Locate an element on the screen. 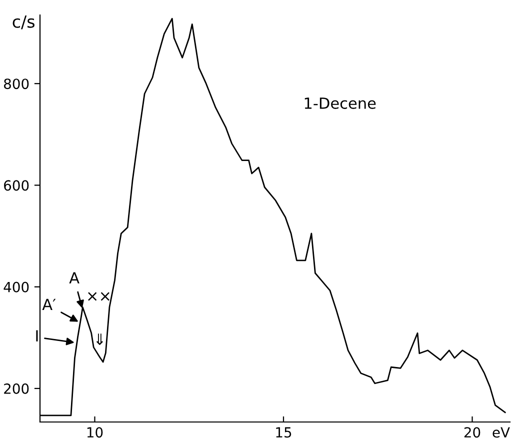 This screenshot has width=513, height=441. annotation: ⇓ is located at coordinates (99, 339).